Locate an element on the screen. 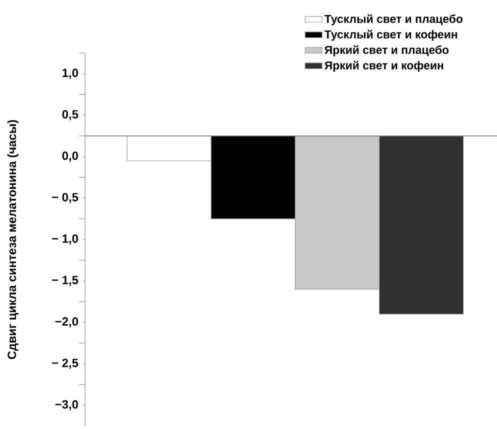 The width and height of the screenshot is (497, 429). y-tick-label: 0,0 is located at coordinates (70, 157).